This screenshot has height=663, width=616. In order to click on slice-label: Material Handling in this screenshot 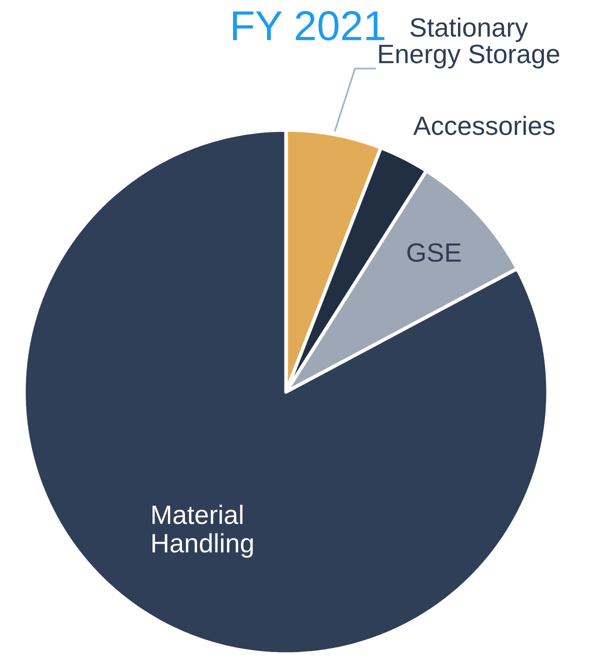, I will do `click(202, 531)`.